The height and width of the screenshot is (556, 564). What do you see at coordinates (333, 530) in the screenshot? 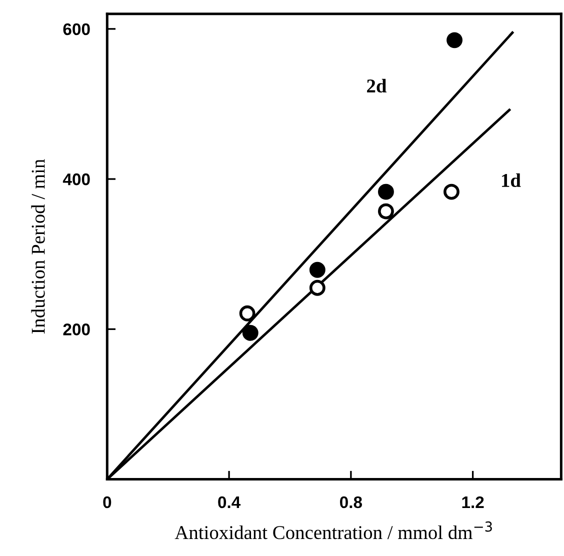
I see `x-axis-title: Antioxidant Concentration / mmol dm$^{−3}$` at bounding box center [333, 530].